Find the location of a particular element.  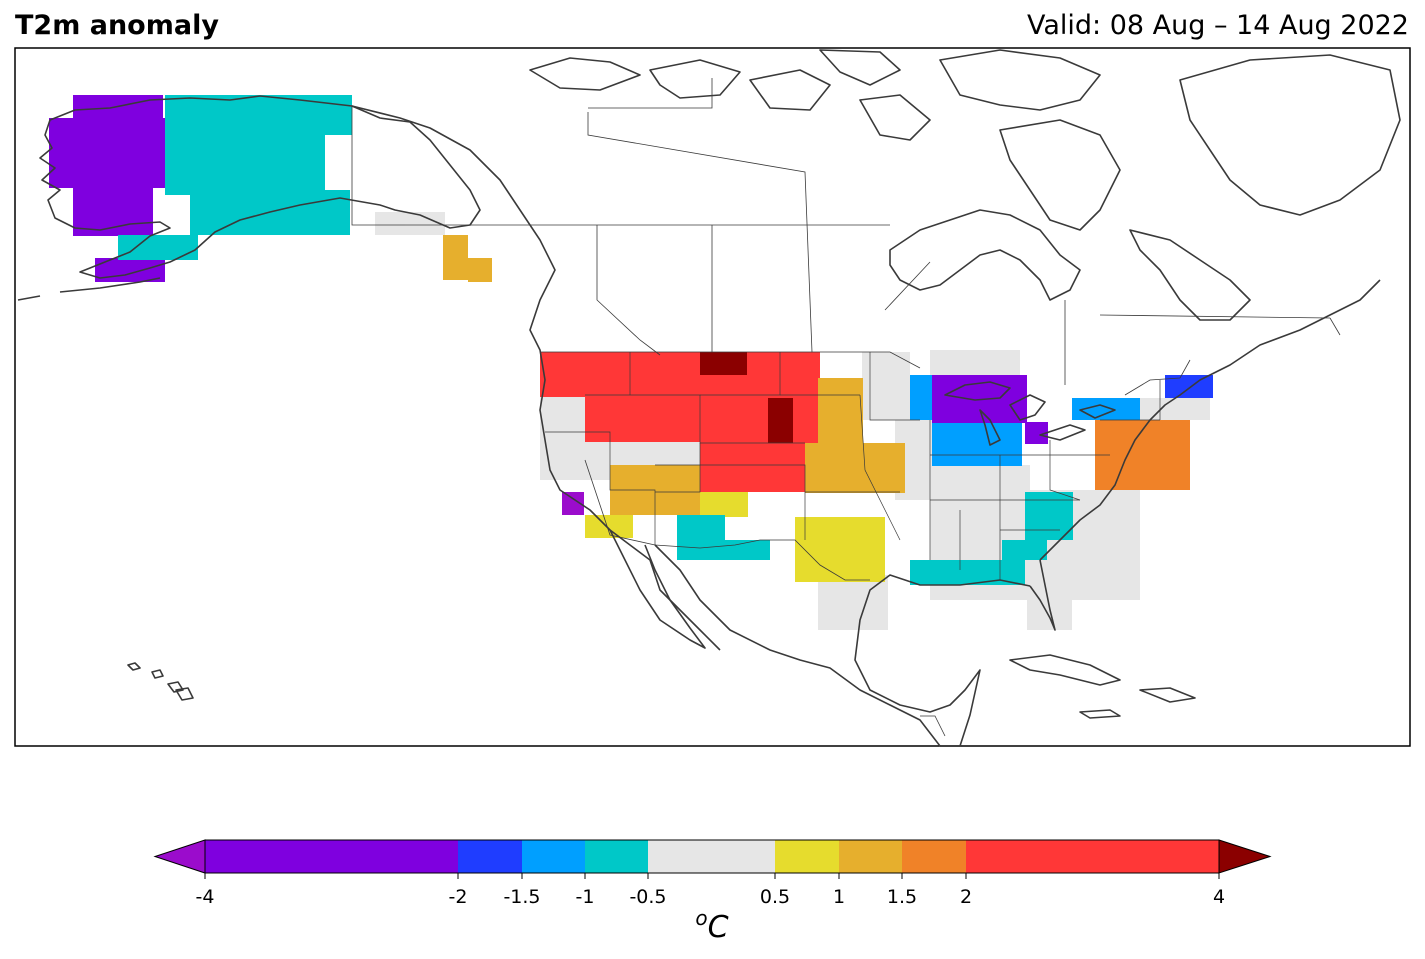

colorbar-tick-label: -4 is located at coordinates (205, 897).